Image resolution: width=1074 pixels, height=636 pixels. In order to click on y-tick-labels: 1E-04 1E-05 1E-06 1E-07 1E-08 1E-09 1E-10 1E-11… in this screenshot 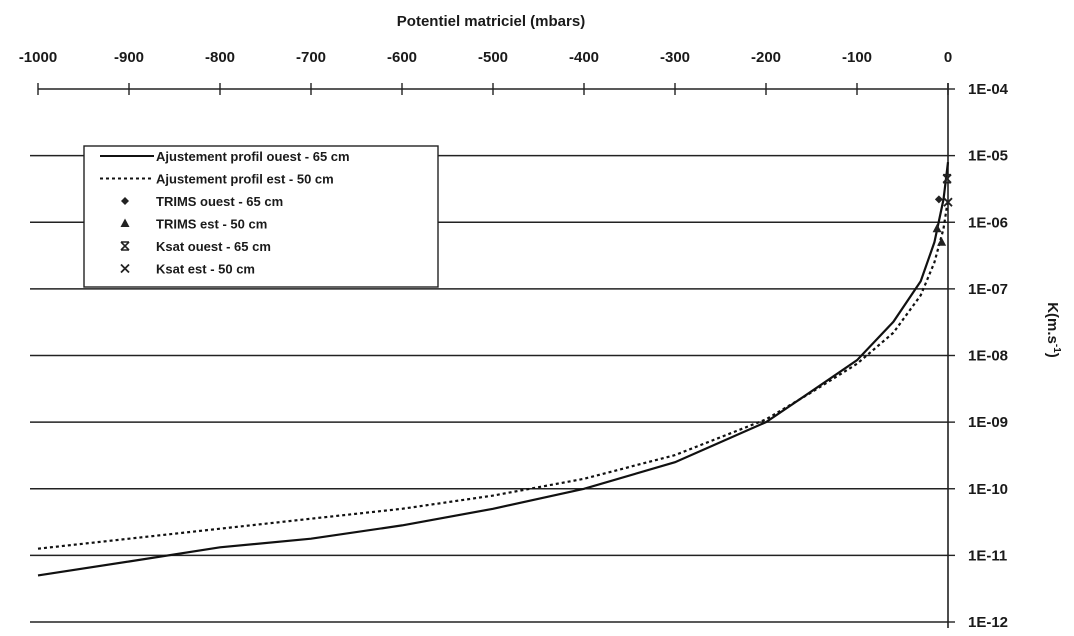, I will do `click(988, 356)`.